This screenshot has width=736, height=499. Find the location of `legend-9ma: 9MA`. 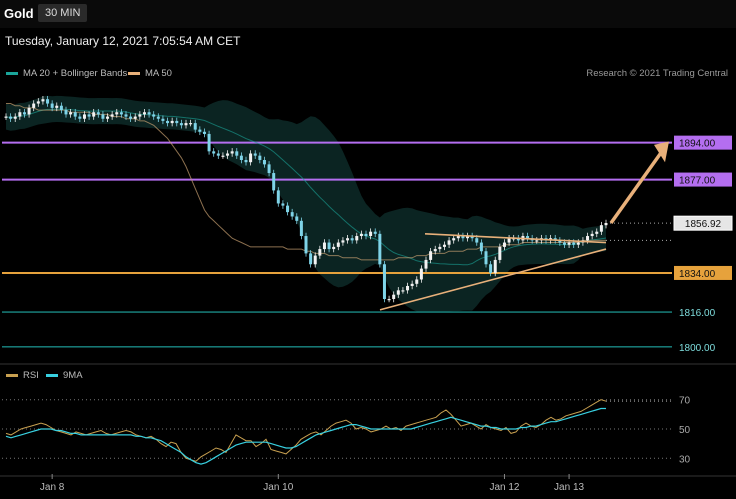

legend-9ma: 9MA is located at coordinates (64, 375).